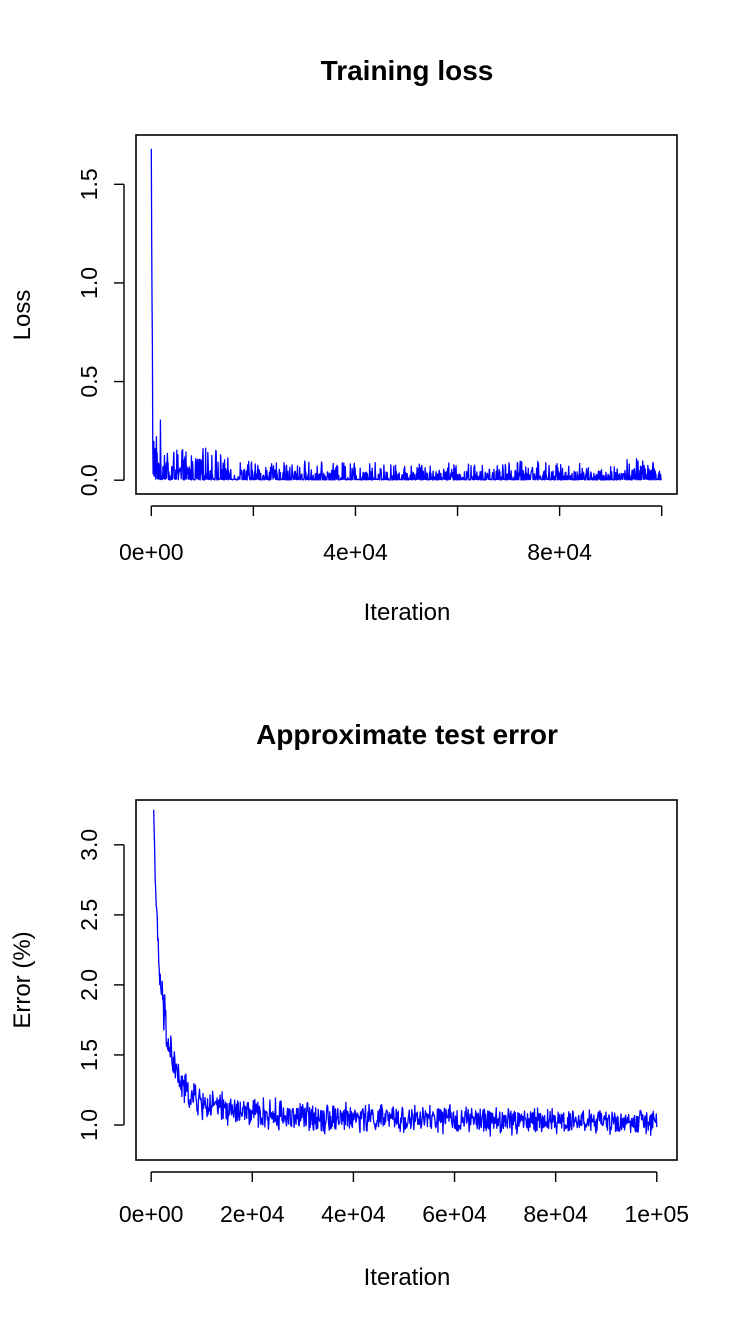 Image resolution: width=747 pixels, height=1329 pixels. Describe the element at coordinates (407, 734) in the screenshot. I see `chart-title: Approximate test error` at that location.